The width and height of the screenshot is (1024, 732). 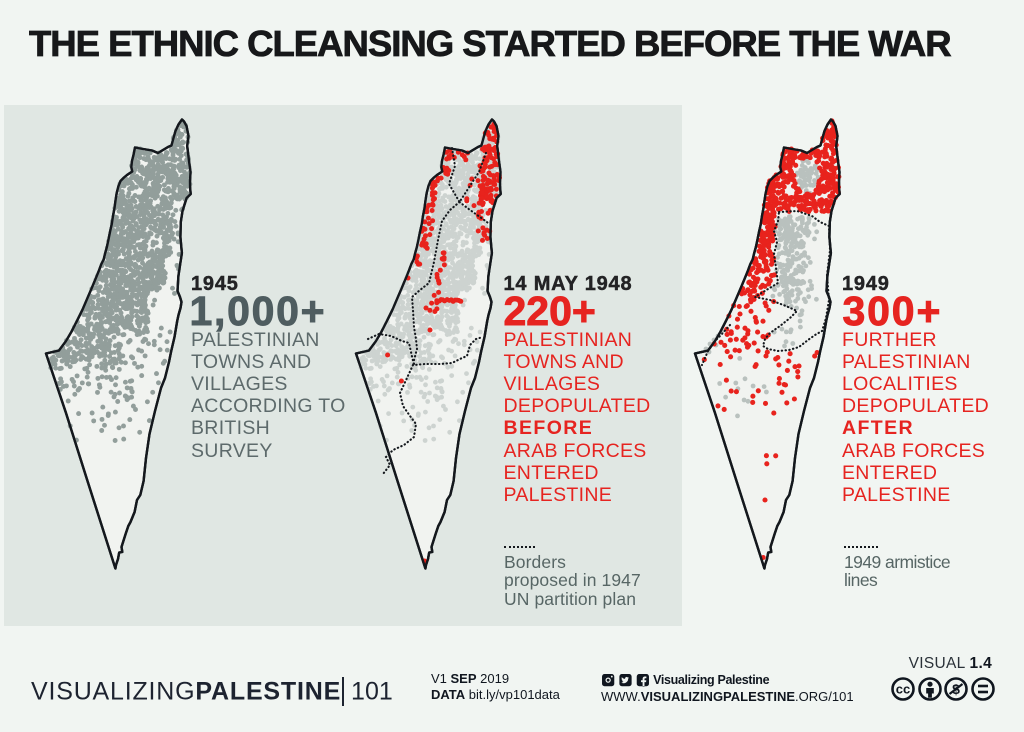 What do you see at coordinates (903, 689) in the screenshot?
I see `svg-text: cc` at bounding box center [903, 689].